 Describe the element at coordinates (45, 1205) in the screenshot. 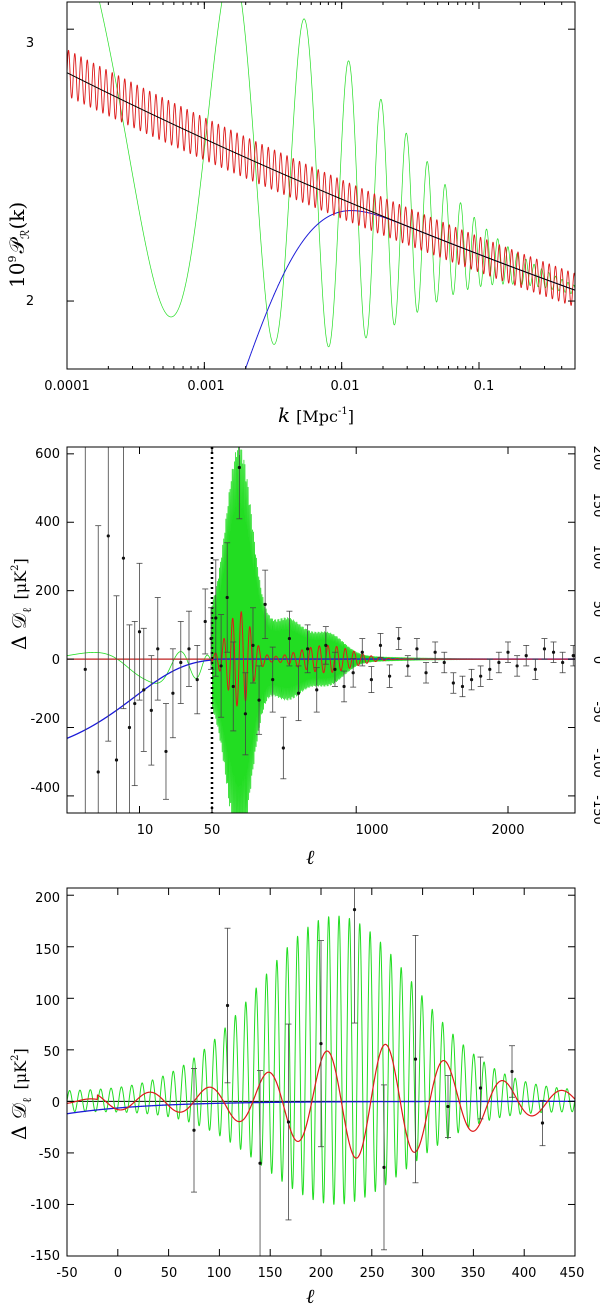

I see `y-tick-label: -100` at that location.